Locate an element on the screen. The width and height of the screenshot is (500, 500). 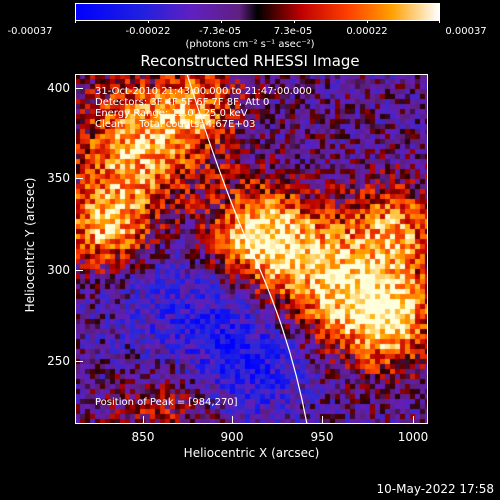
x-axis-label: Heliocentric X (arcsec) is located at coordinates (251, 453).